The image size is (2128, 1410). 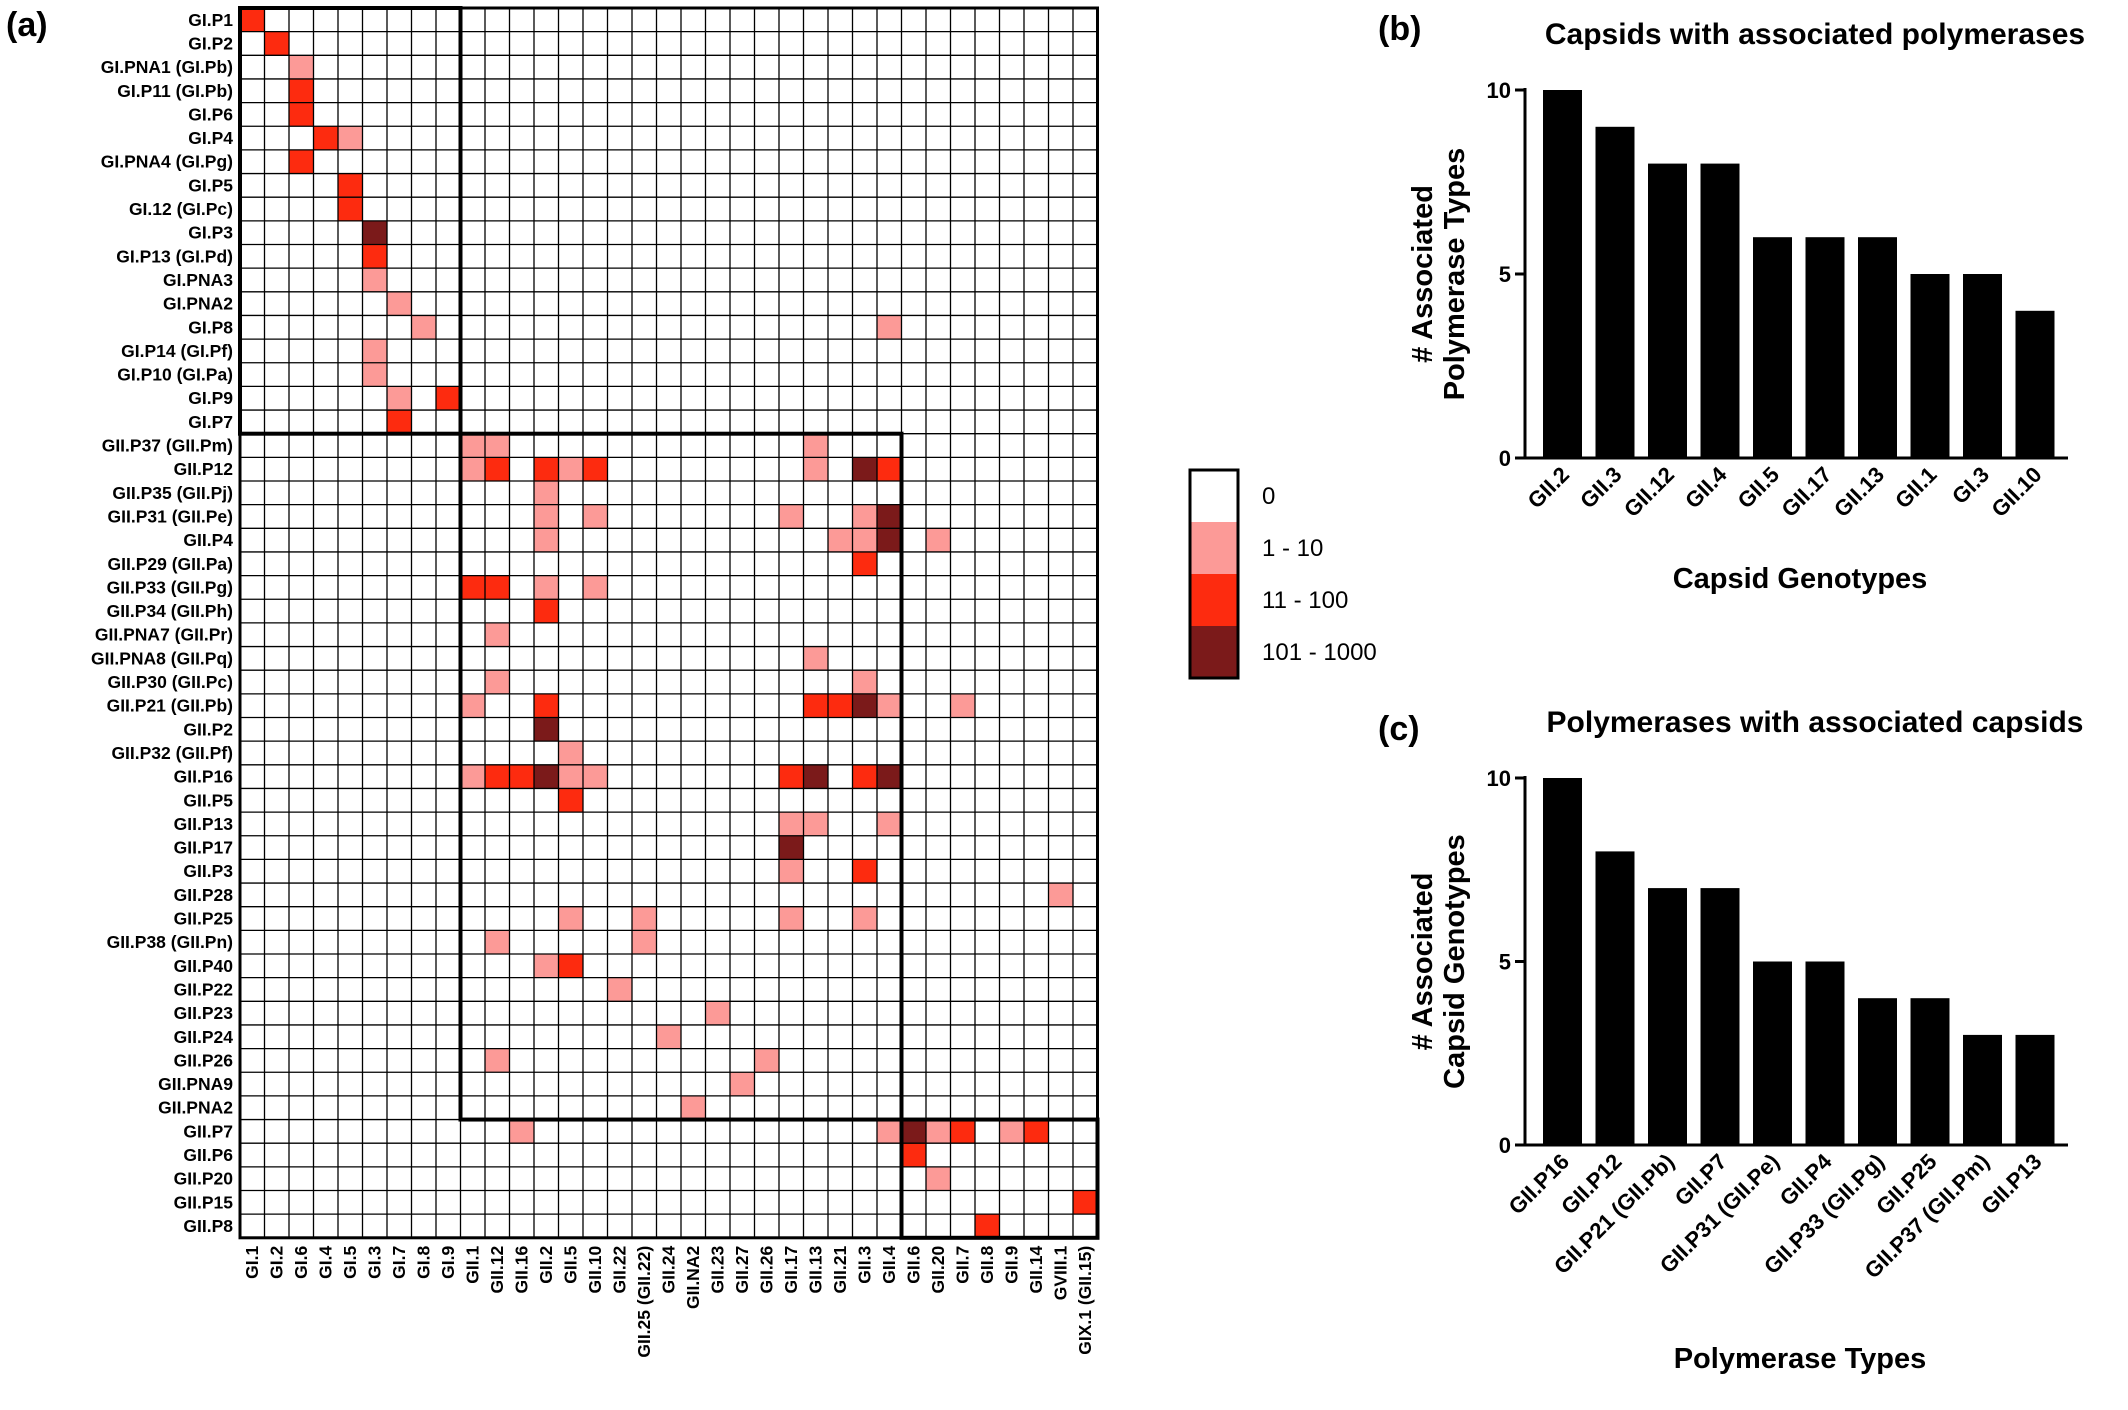 I want to click on panel-label: (c), so click(x=1399, y=729).